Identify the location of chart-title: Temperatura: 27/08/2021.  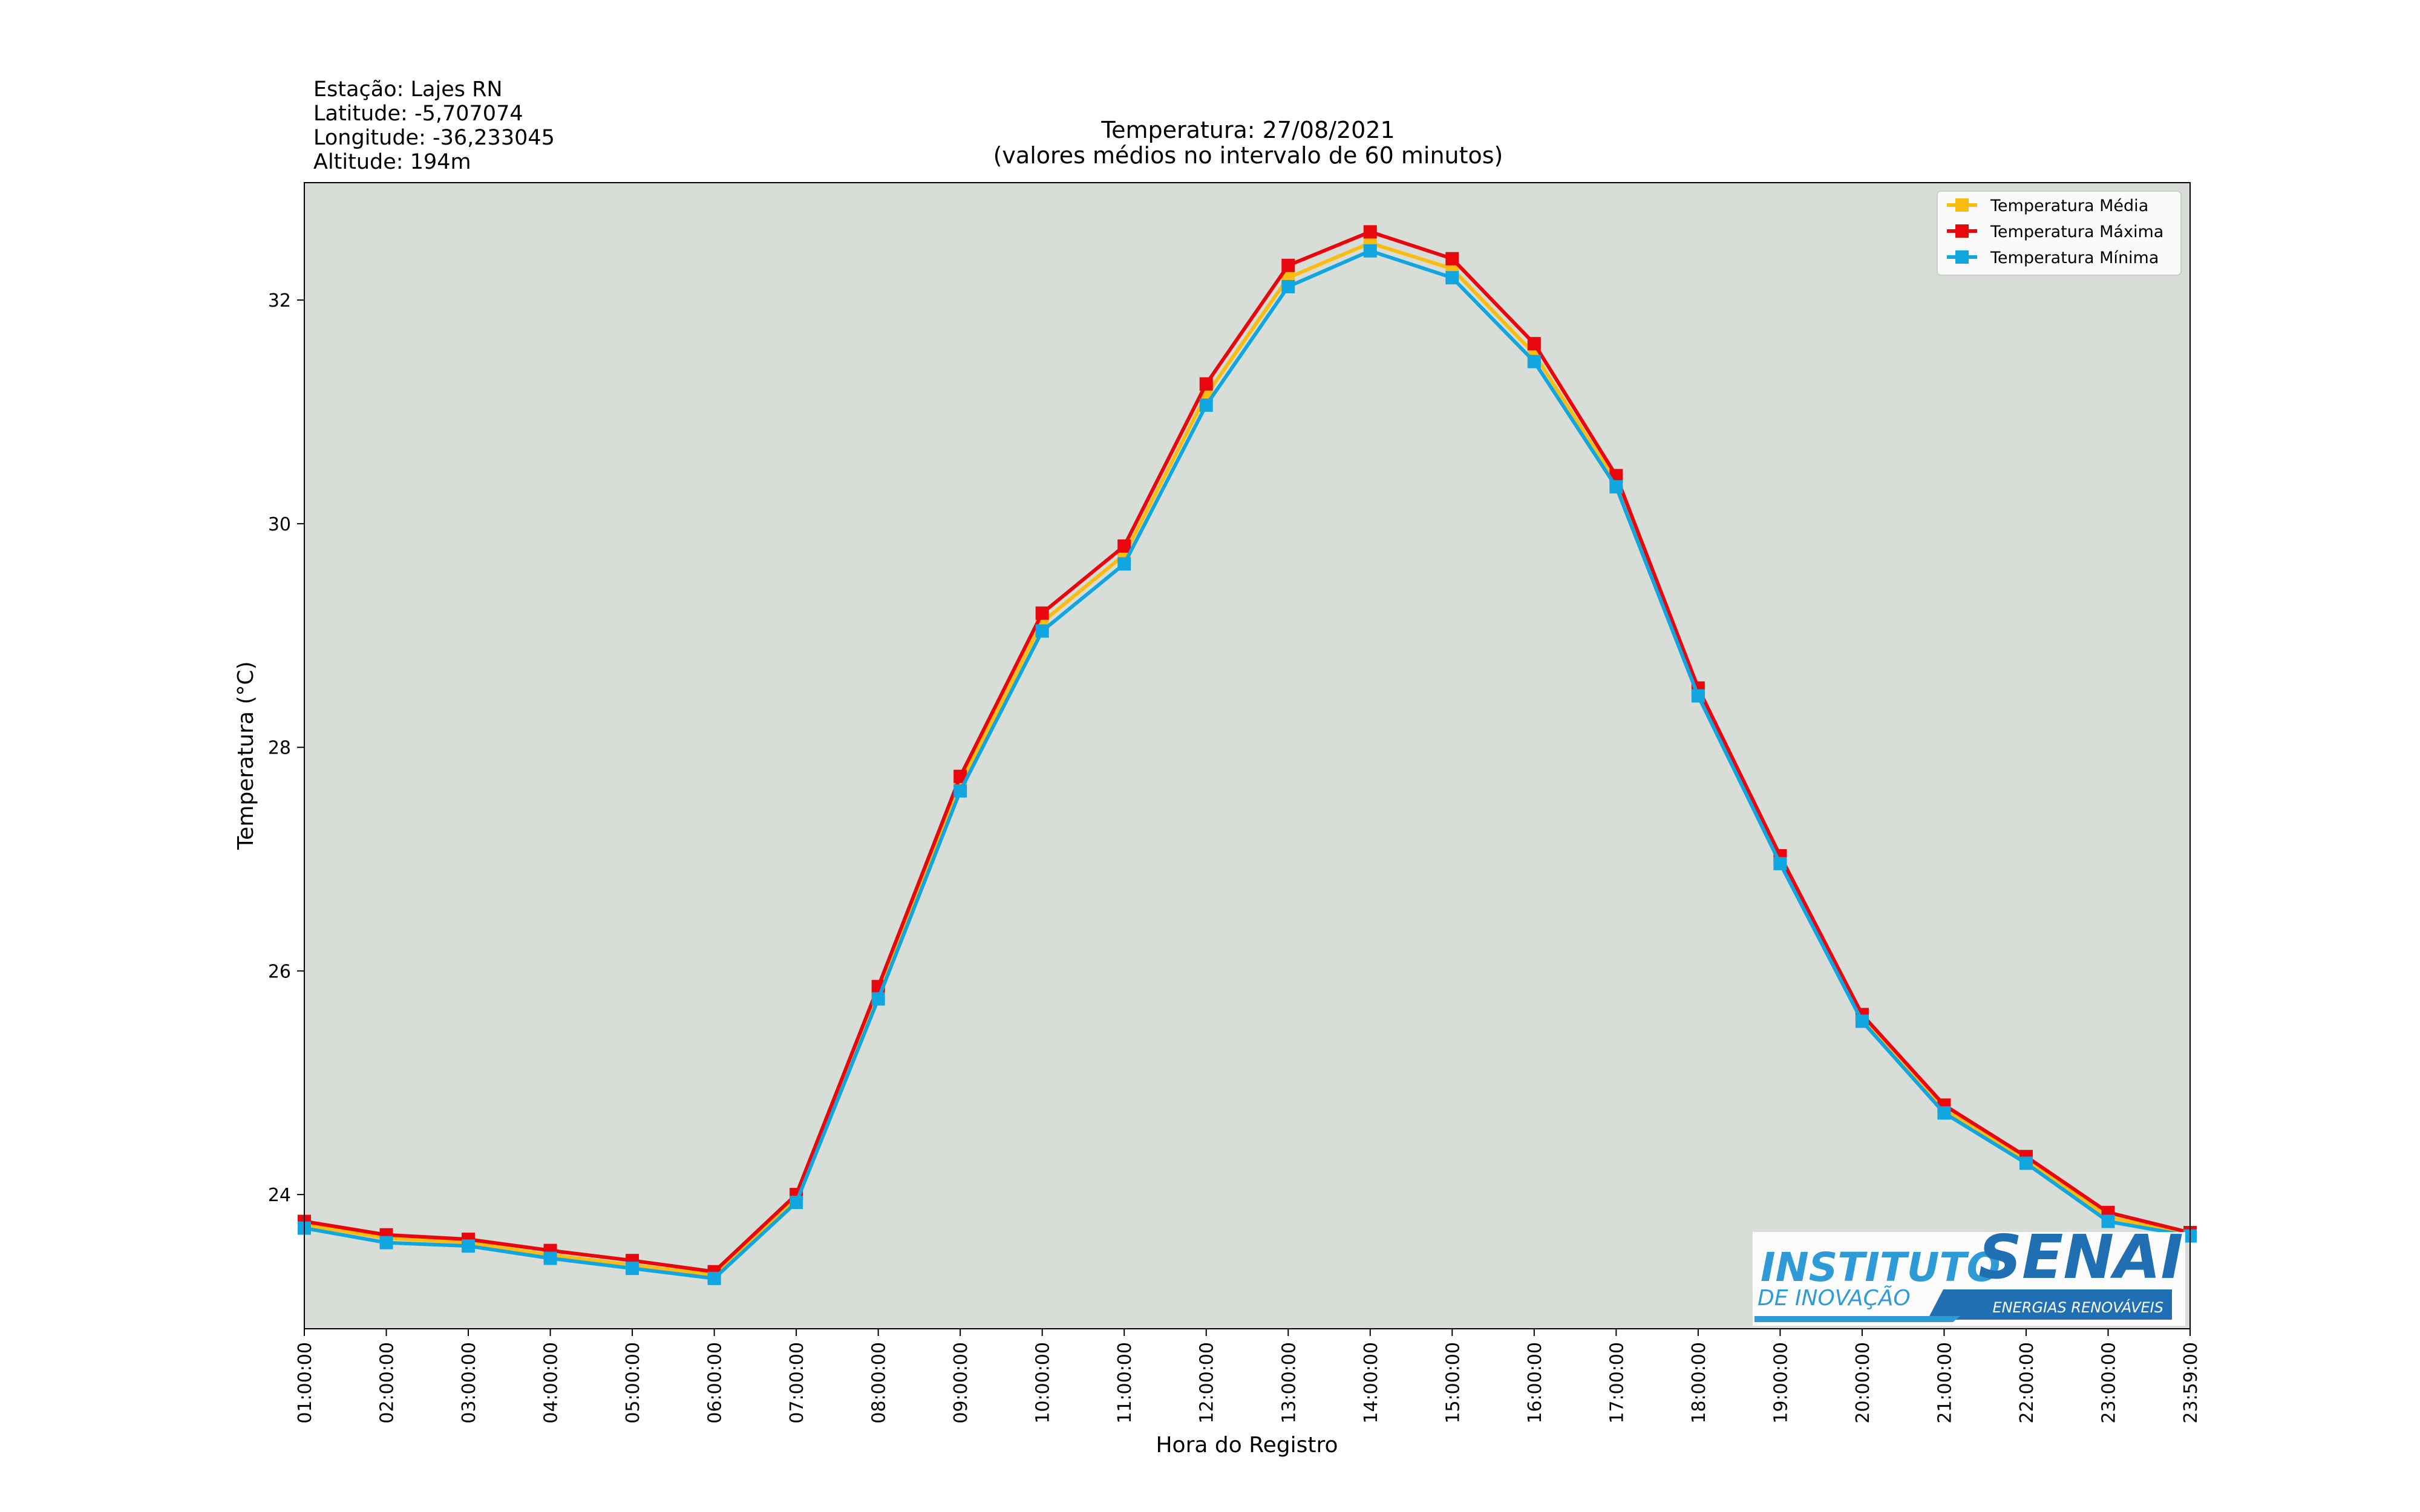
(1247, 130).